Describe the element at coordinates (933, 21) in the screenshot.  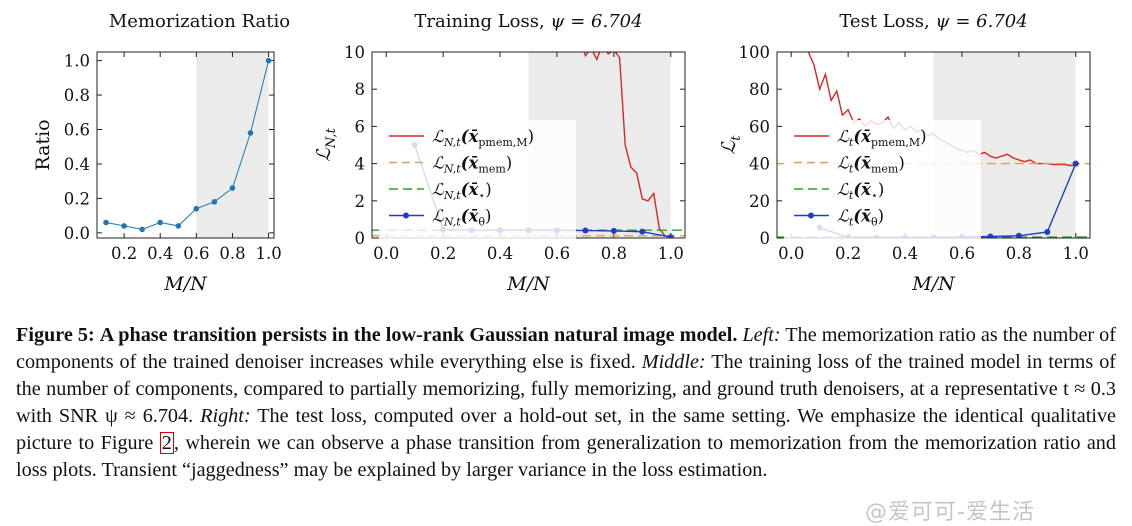
I see `chart-title: Test Loss, ψ = 6.704` at that location.